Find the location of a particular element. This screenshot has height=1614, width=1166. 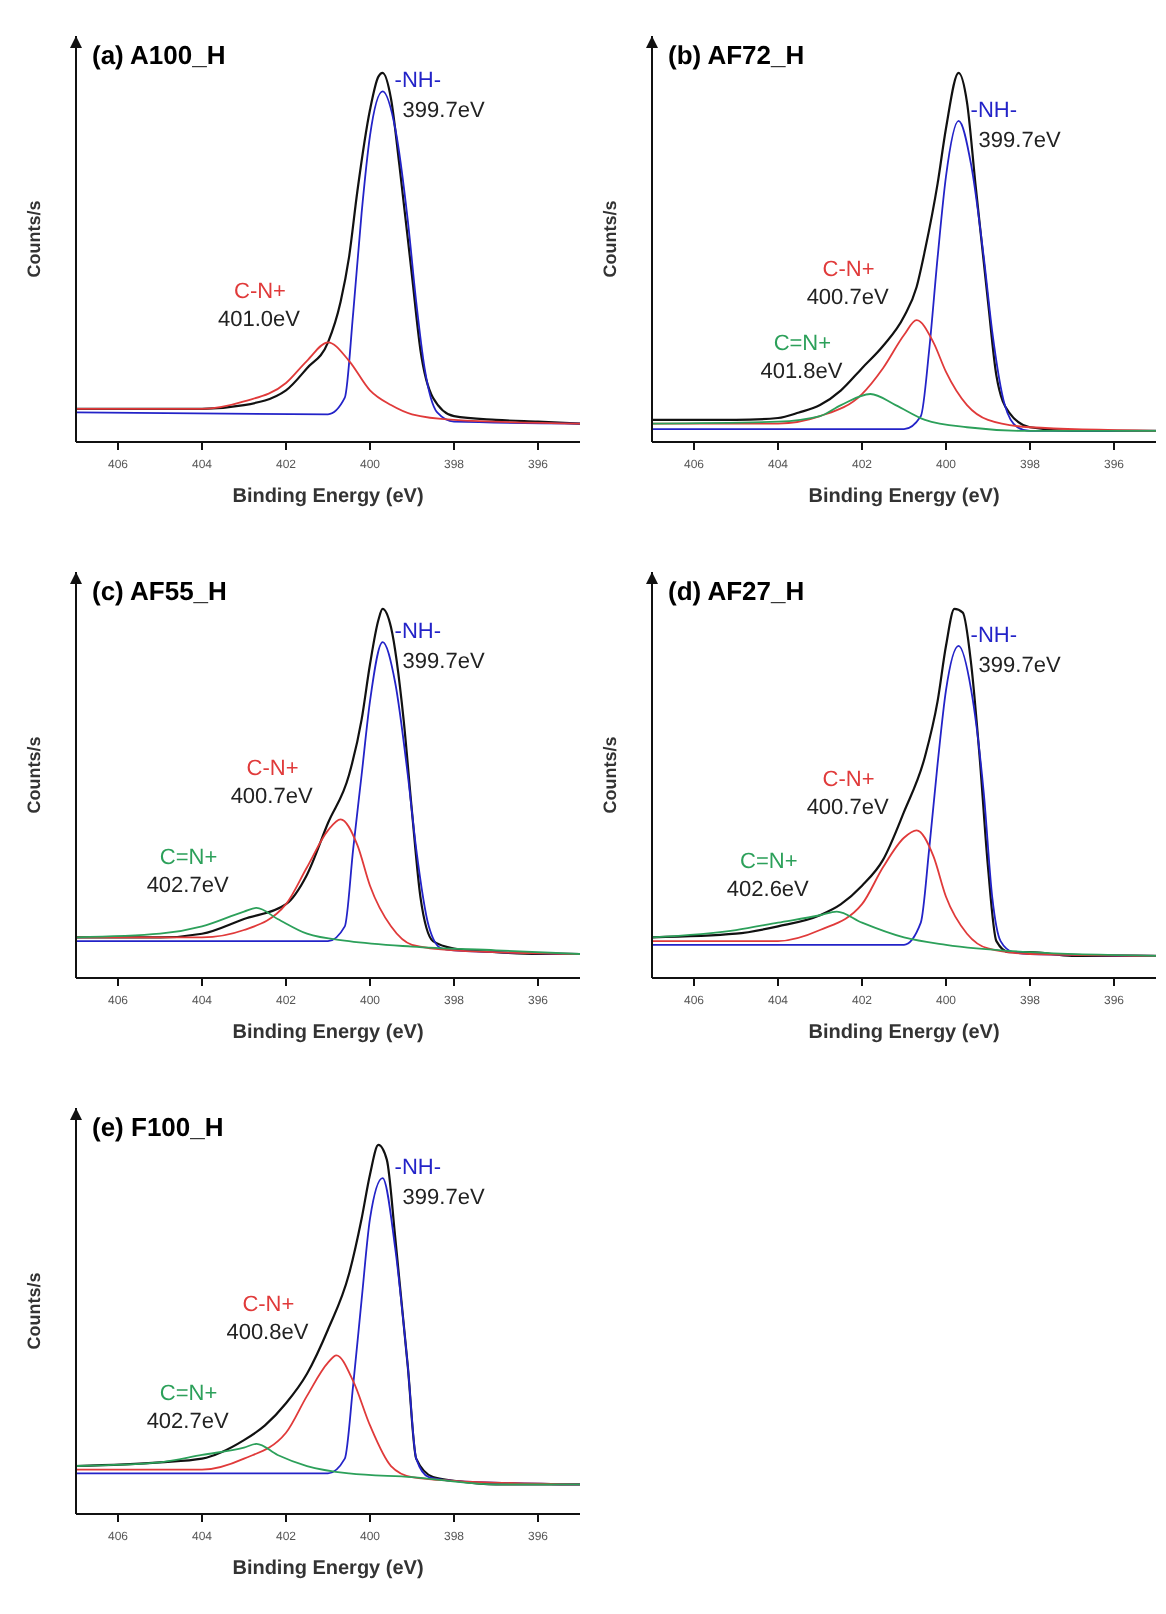

chart-title: (c) AF55_H is located at coordinates (159, 591).